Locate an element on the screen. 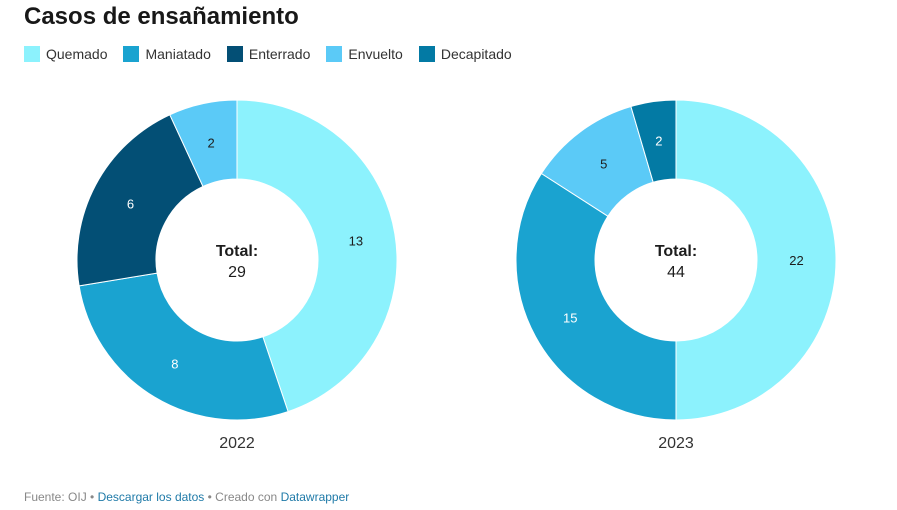  total-value: 44 is located at coordinates (676, 272).